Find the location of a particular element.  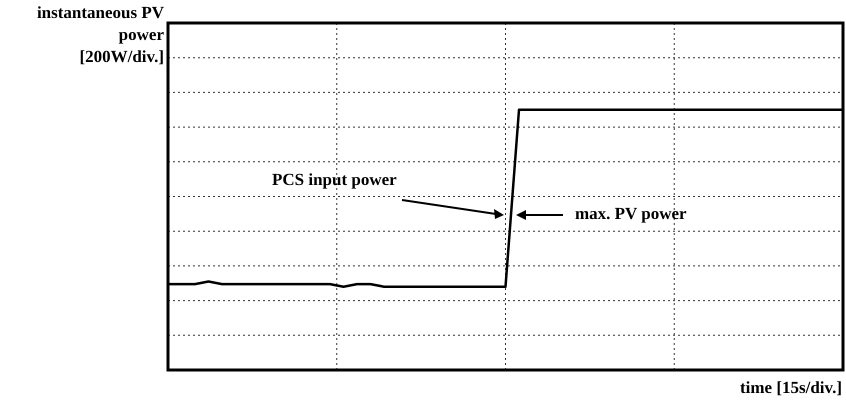

annotation: PCS input power is located at coordinates (334, 180).